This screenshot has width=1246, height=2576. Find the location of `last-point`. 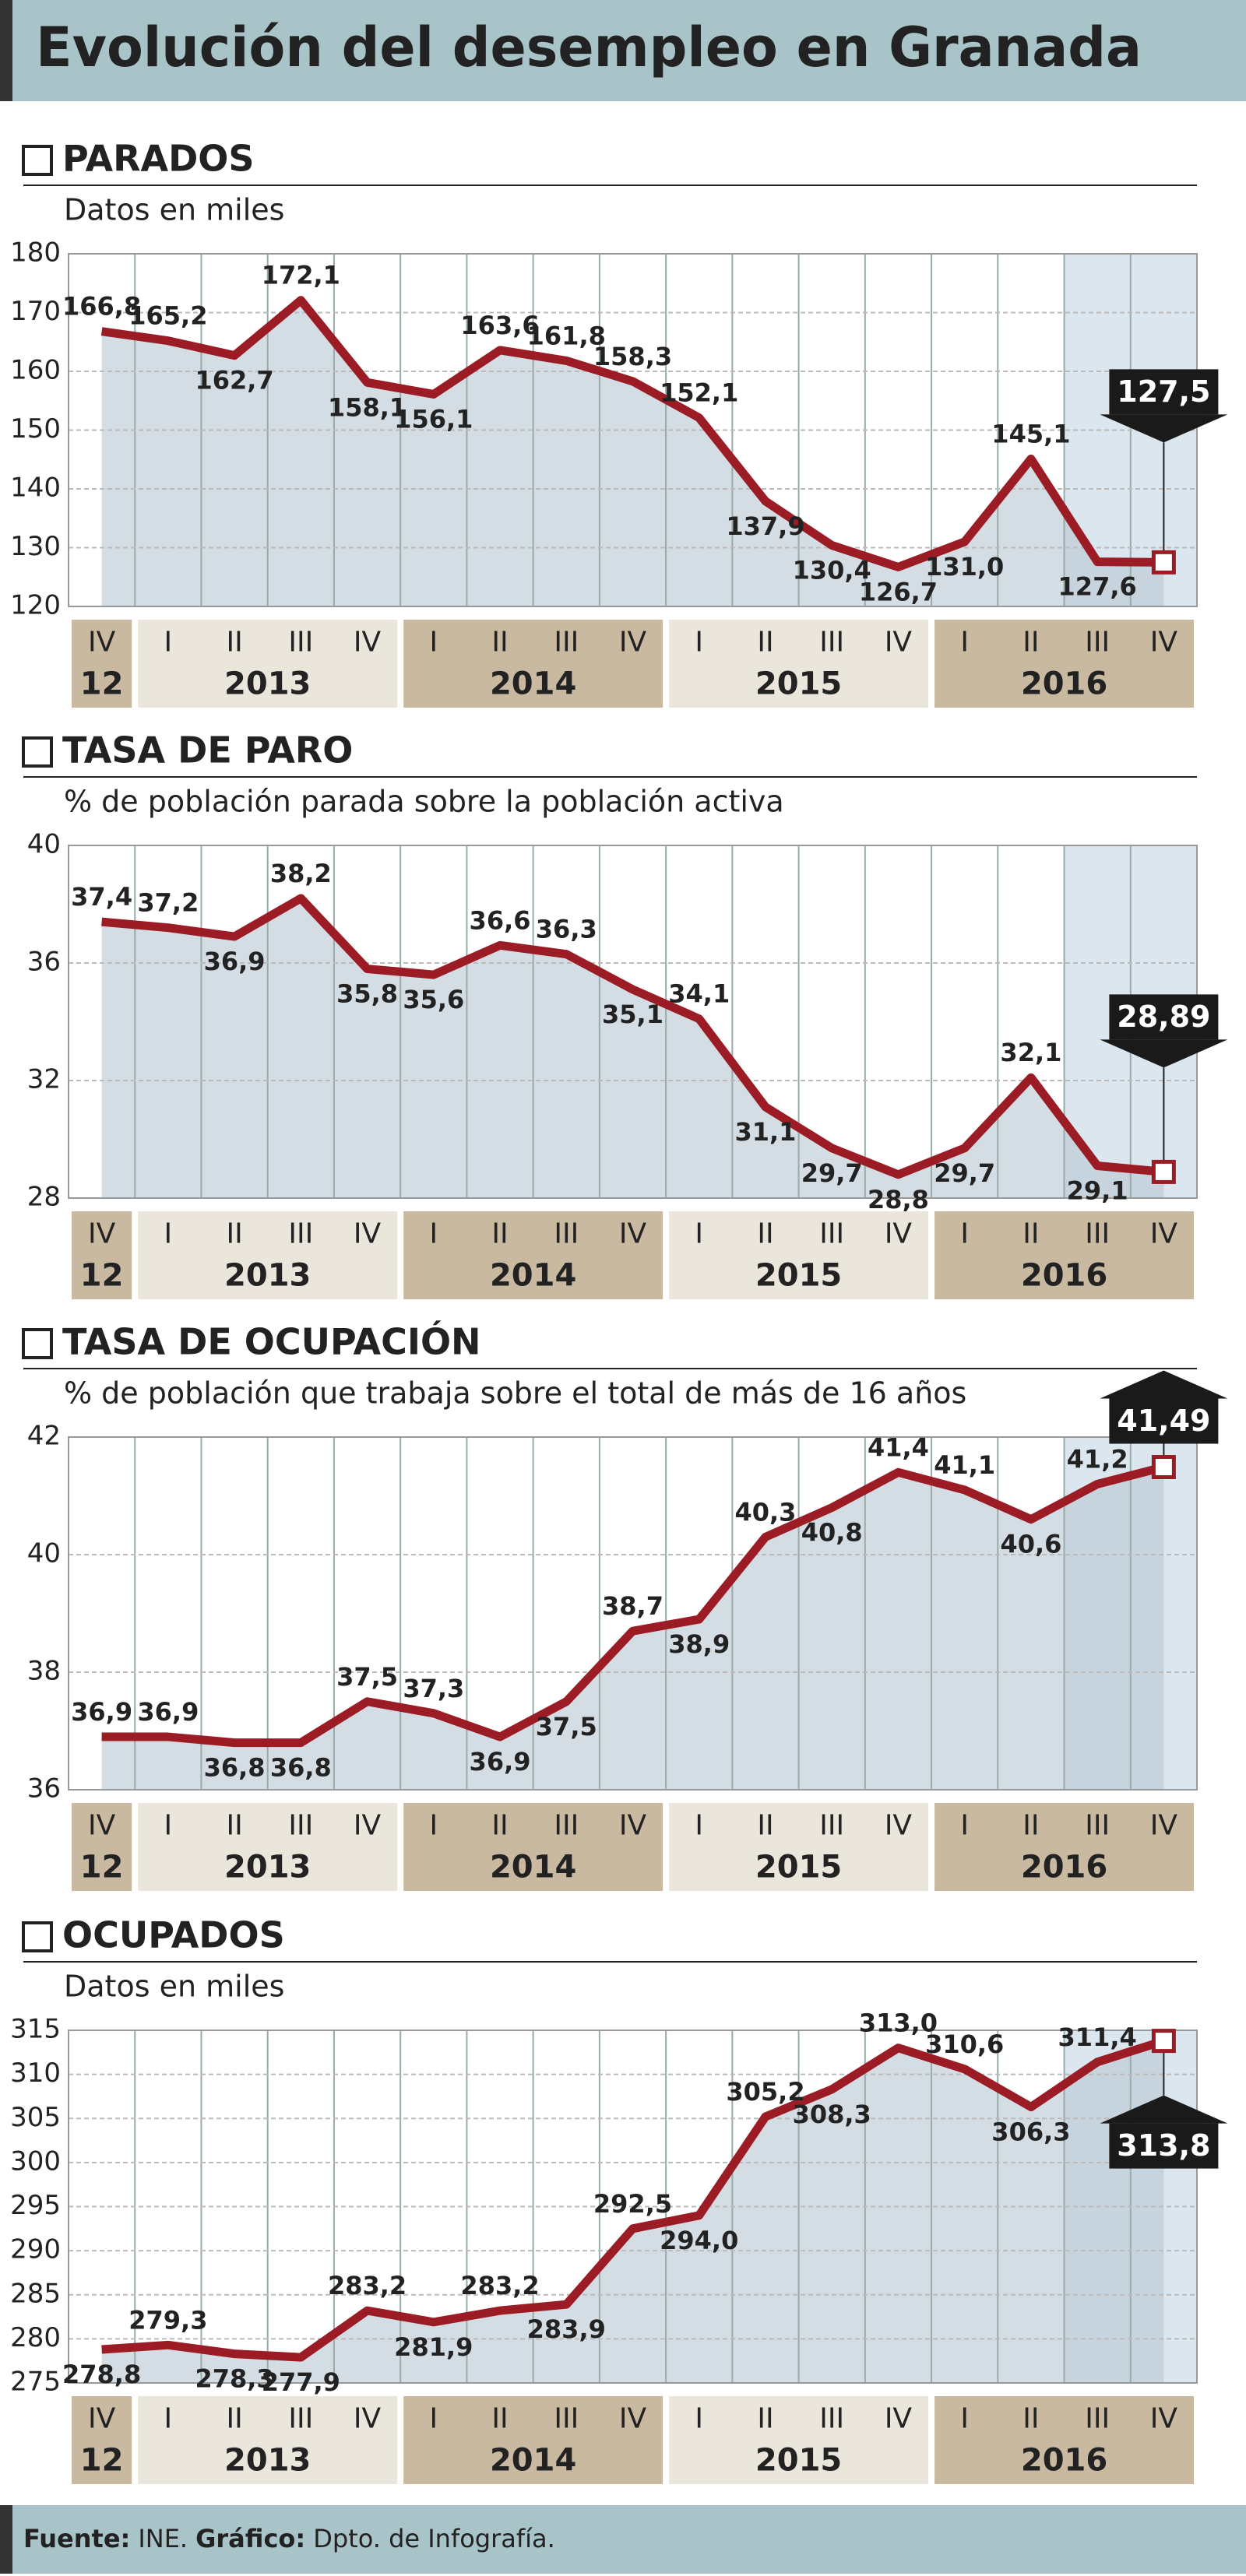

last-point is located at coordinates (1163, 563).